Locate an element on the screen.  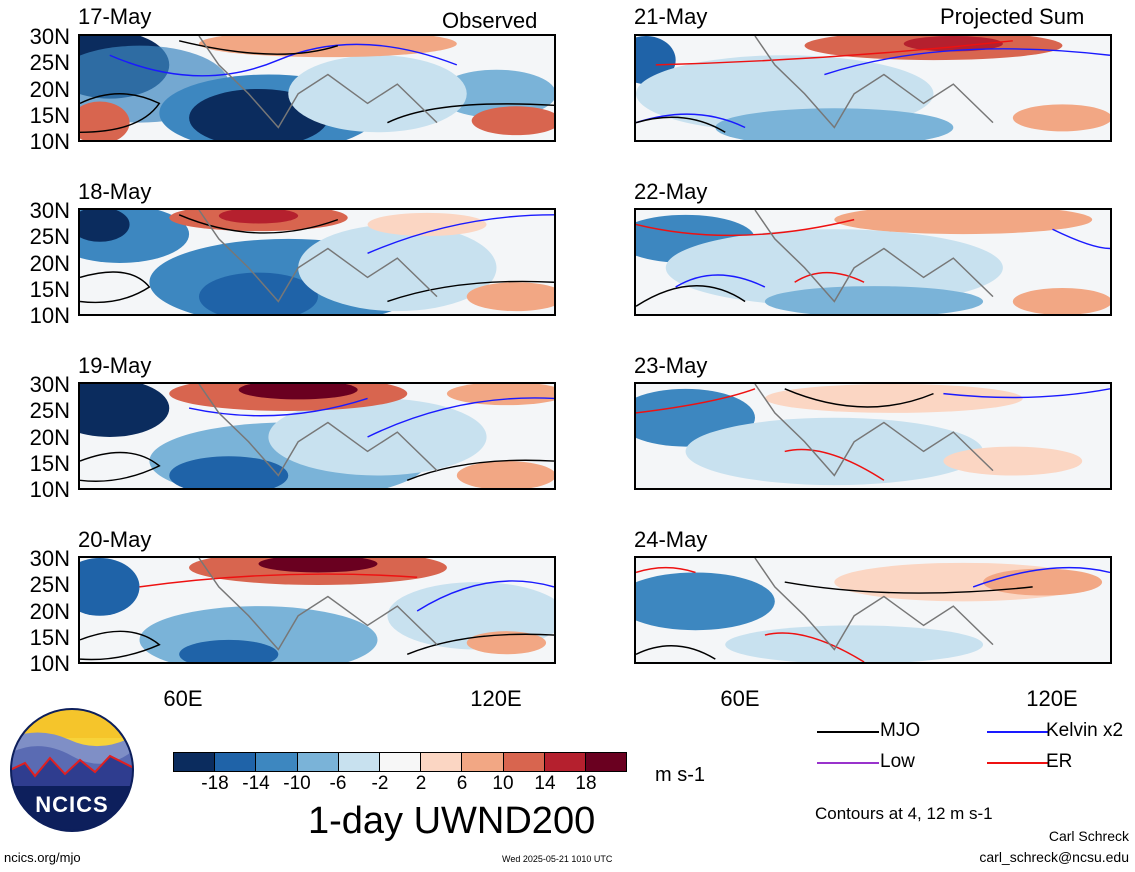
colorbar-tick: 18 is located at coordinates (586, 783).